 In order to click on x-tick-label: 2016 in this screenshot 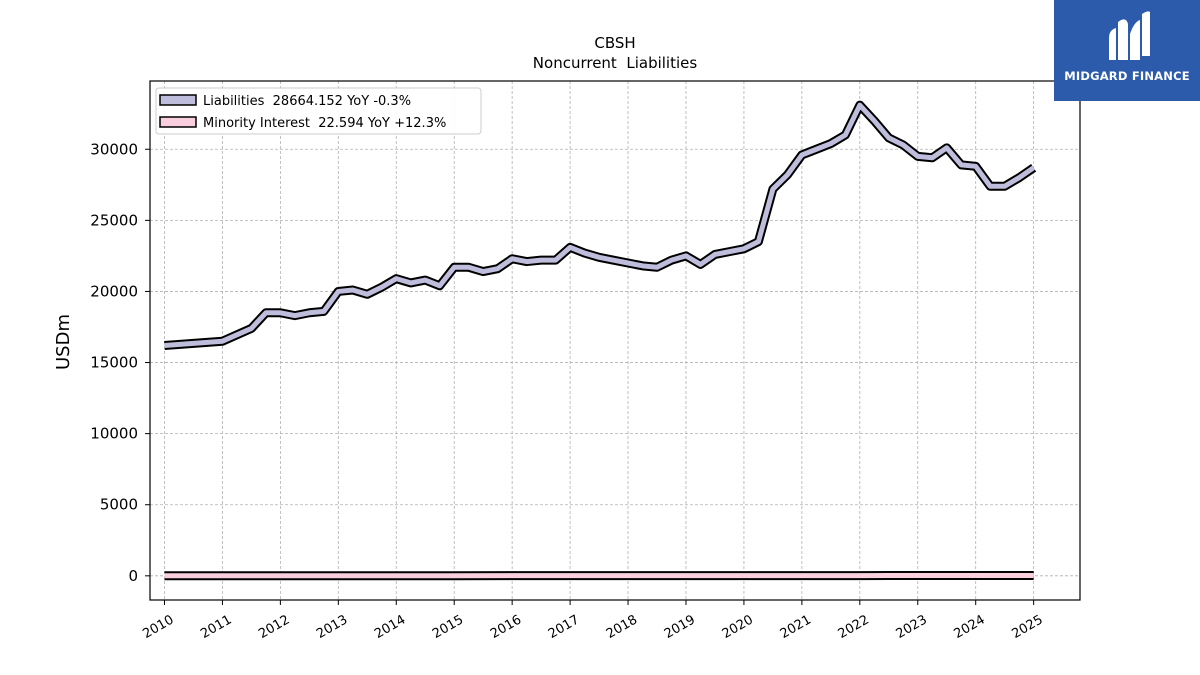, I will do `click(506, 627)`.